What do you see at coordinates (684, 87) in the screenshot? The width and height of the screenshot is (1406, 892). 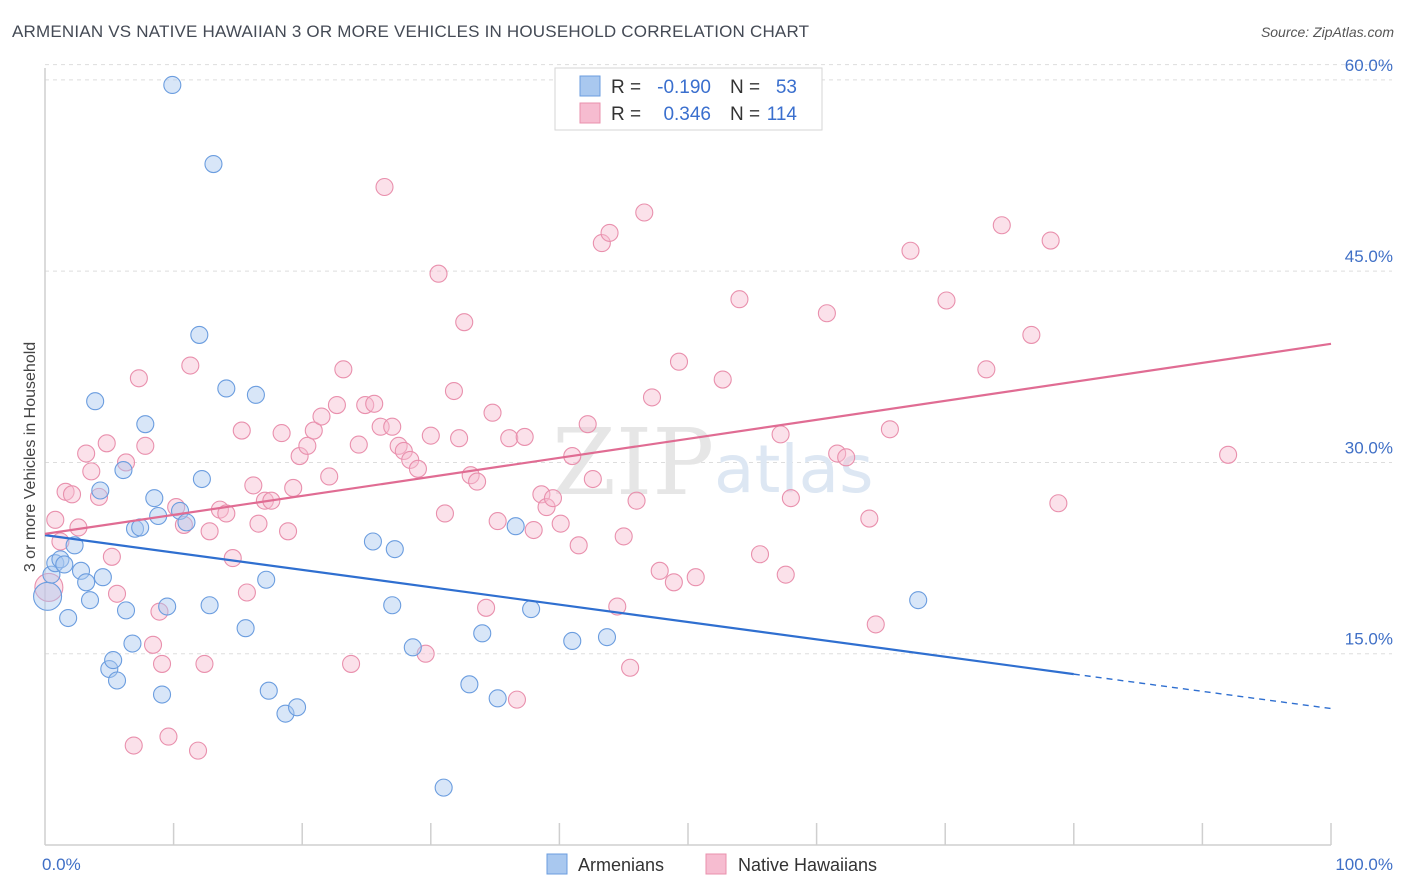 I see `legend-r-value-0: -0.190` at bounding box center [684, 87].